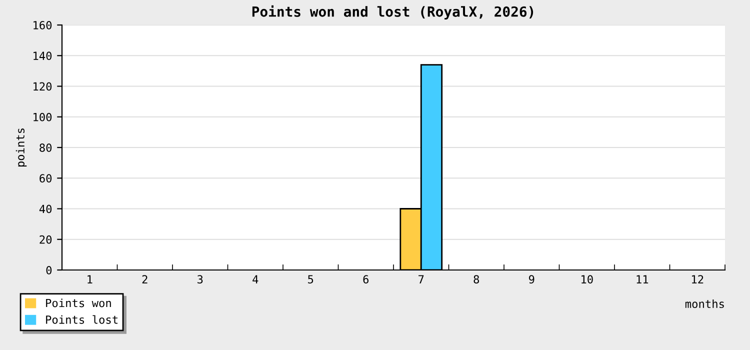 This screenshot has height=350, width=750. Describe the element at coordinates (704, 303) in the screenshot. I see `x-axis-title: months` at that location.